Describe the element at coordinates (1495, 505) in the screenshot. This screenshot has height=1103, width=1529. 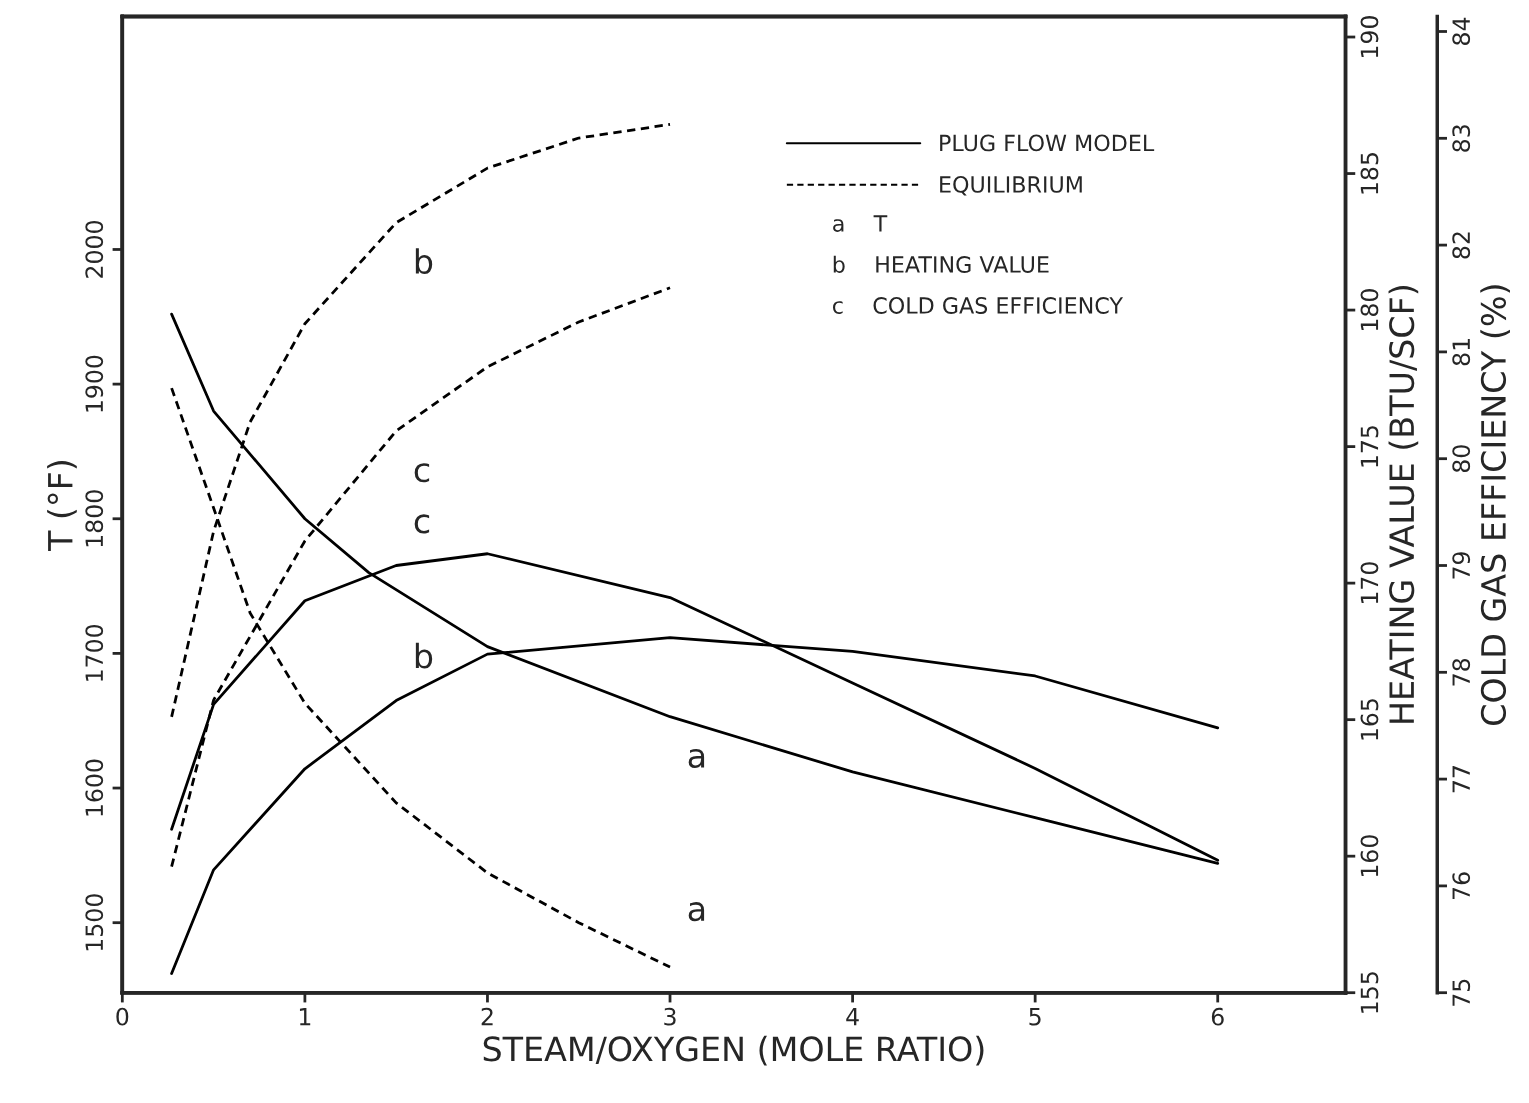
I see `y3-axis-title: COLD GAS EFFICIENCY (%)` at that location.